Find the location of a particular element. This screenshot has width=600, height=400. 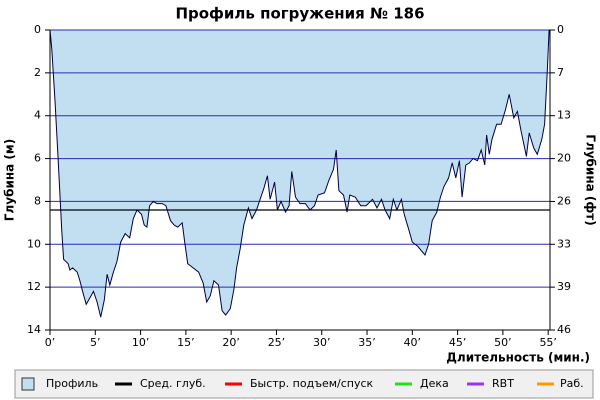

x-tick-label: 5’ is located at coordinates (95, 342).